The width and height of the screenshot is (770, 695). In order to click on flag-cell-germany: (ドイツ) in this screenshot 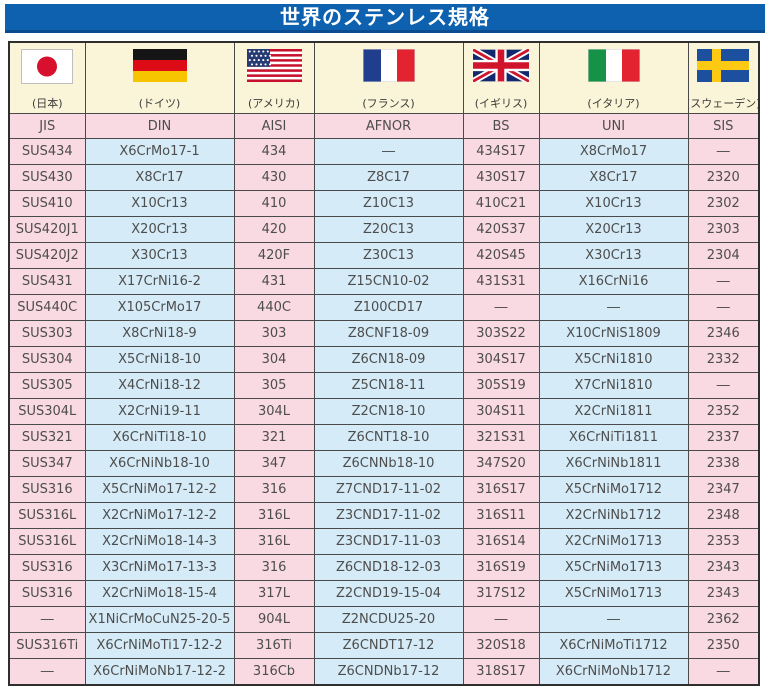, I will do `click(159, 77)`.